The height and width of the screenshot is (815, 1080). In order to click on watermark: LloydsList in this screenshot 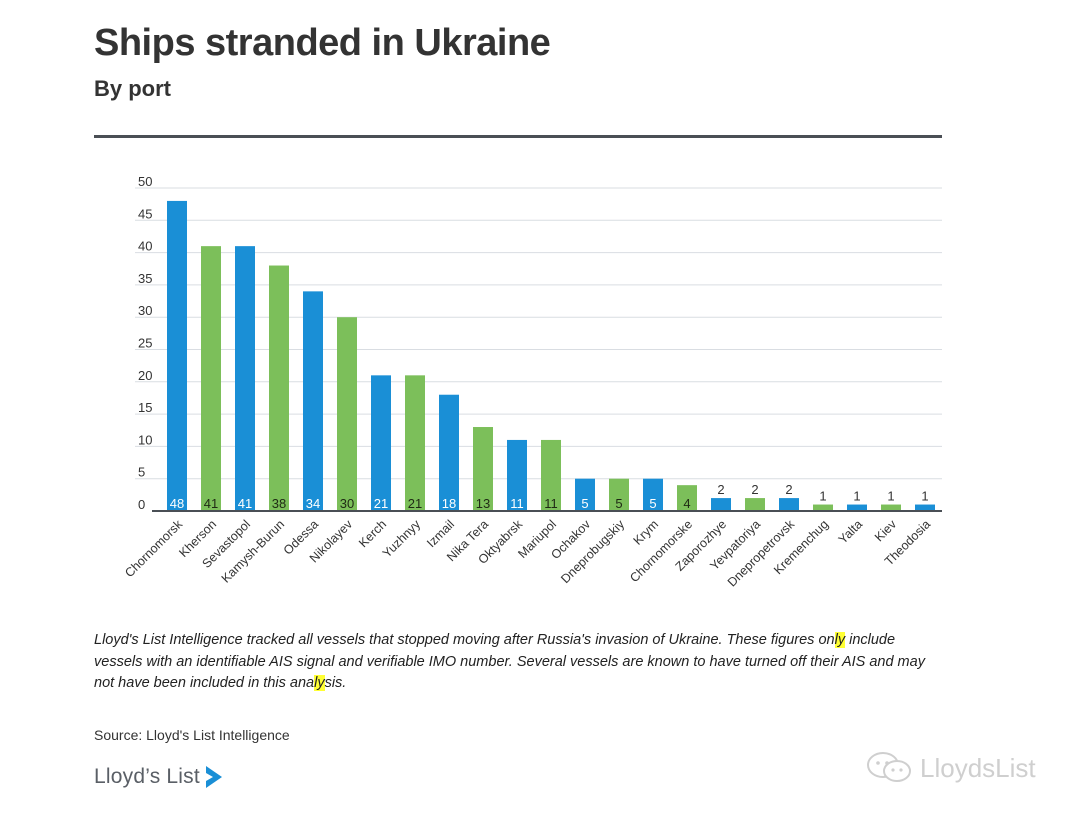, I will do `click(951, 768)`.